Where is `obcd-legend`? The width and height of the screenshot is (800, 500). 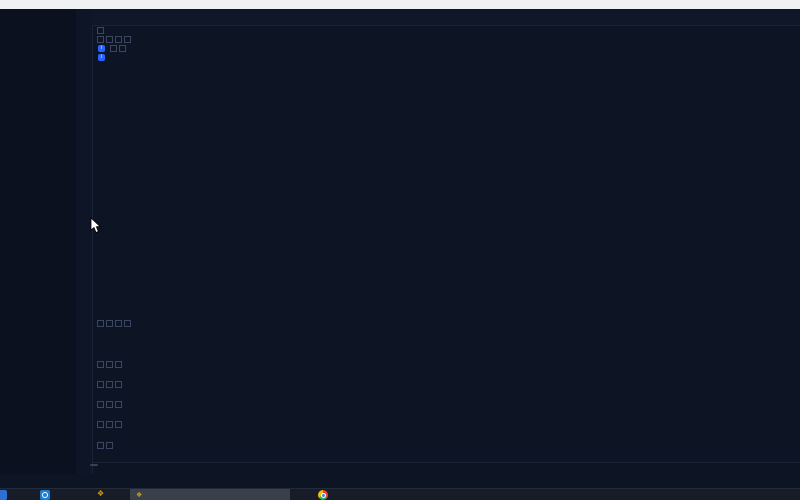
obcd-legend is located at coordinates (109, 424).